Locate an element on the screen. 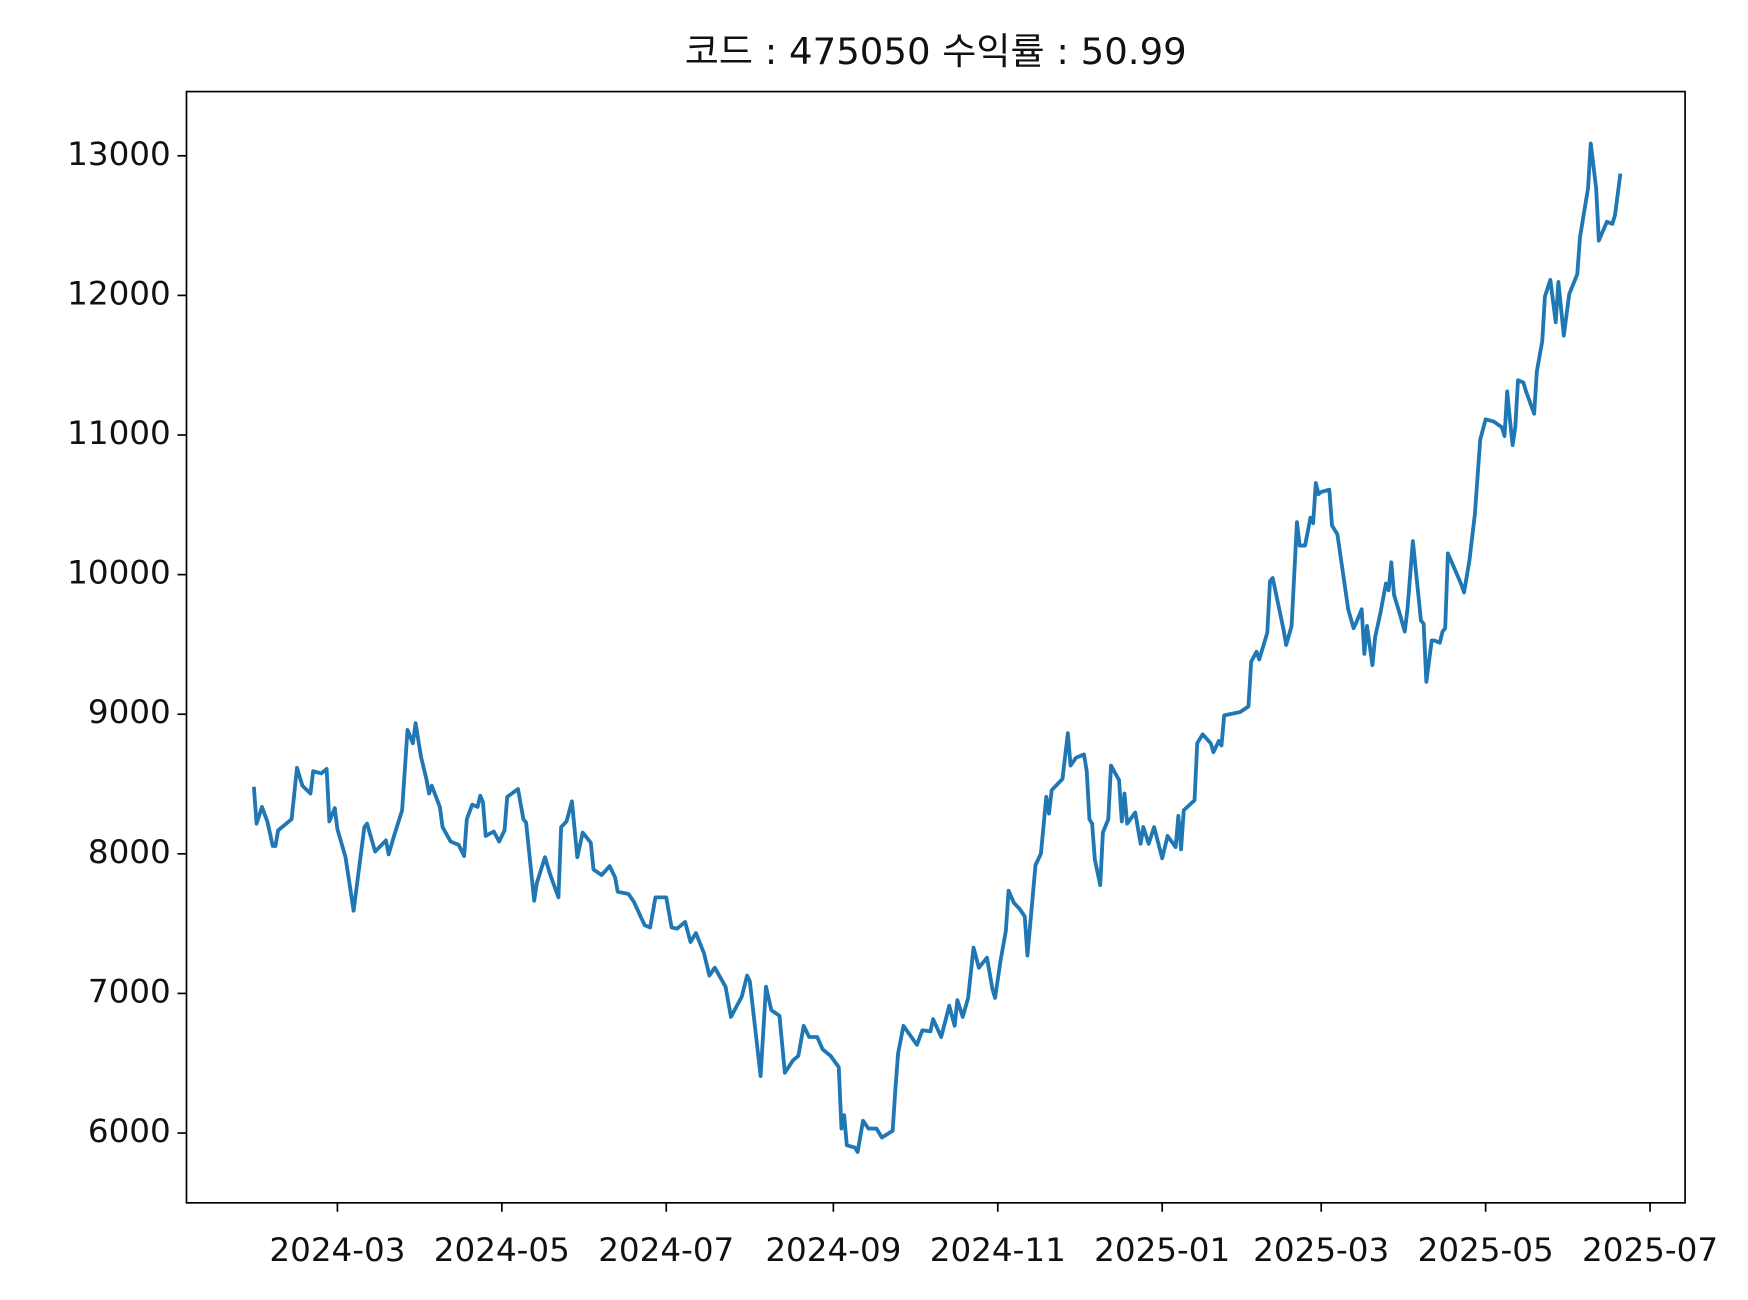 This screenshot has width=1748, height=1300. y-tick-label: 11000 is located at coordinates (119, 433).